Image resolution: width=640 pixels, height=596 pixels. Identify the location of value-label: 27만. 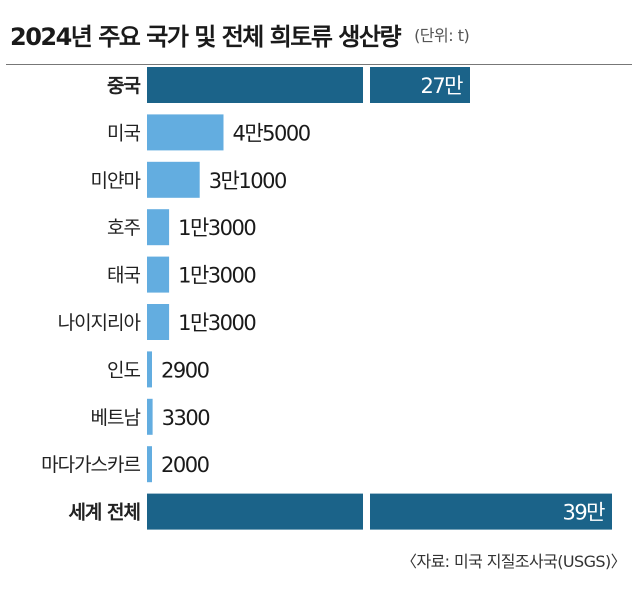
(441, 86).